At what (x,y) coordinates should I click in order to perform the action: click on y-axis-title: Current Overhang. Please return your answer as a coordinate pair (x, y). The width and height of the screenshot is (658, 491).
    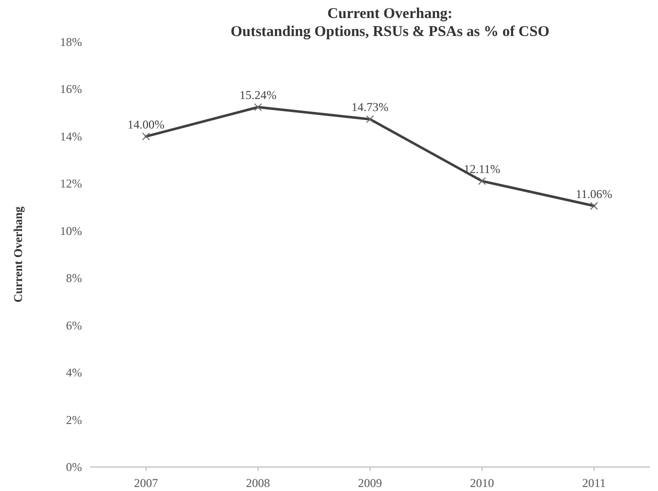
    Looking at the image, I should click on (18, 254).